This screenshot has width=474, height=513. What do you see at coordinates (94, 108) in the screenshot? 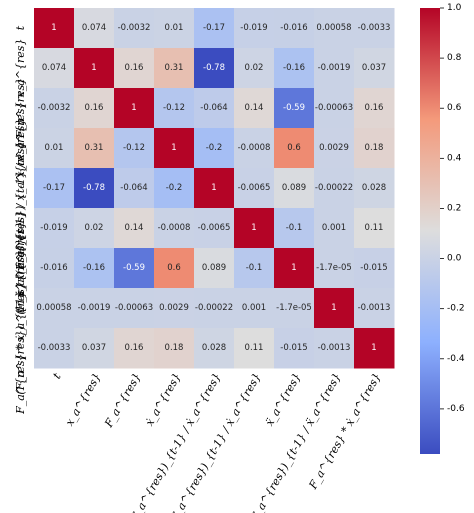
I see `cell-value-2-1: 0.16` at bounding box center [94, 108].